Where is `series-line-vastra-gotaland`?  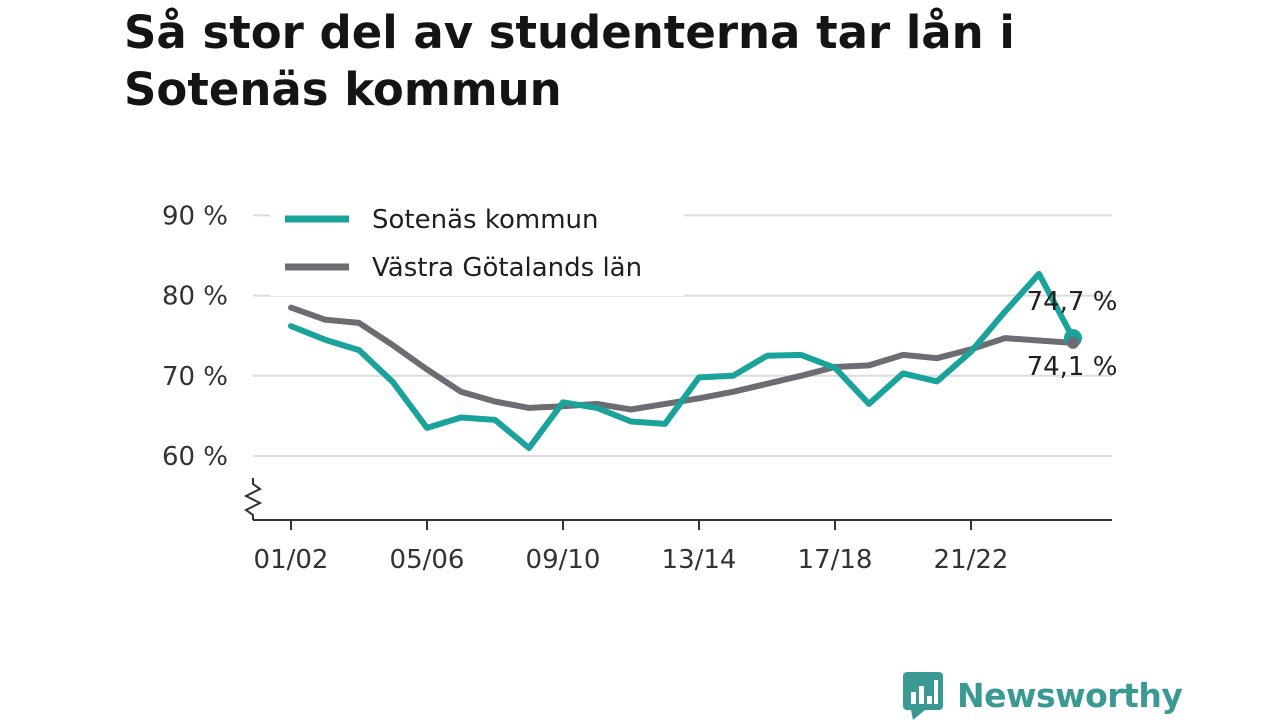
series-line-vastra-gotaland is located at coordinates (682, 358).